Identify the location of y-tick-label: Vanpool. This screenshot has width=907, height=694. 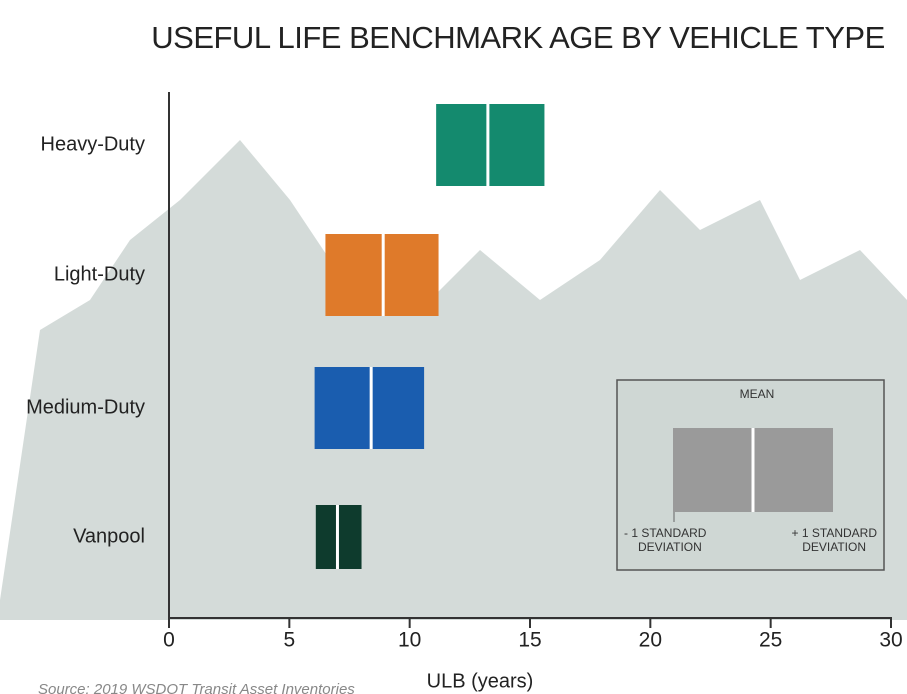
(109, 536).